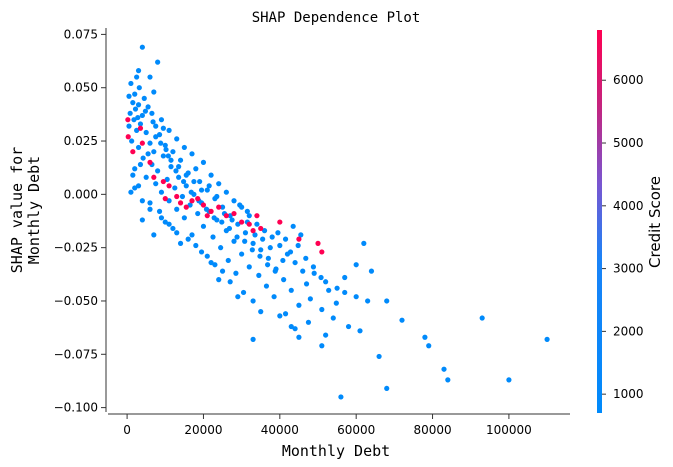  Describe the element at coordinates (280, 430) in the screenshot. I see `x-tick-label-2: 40000` at that location.